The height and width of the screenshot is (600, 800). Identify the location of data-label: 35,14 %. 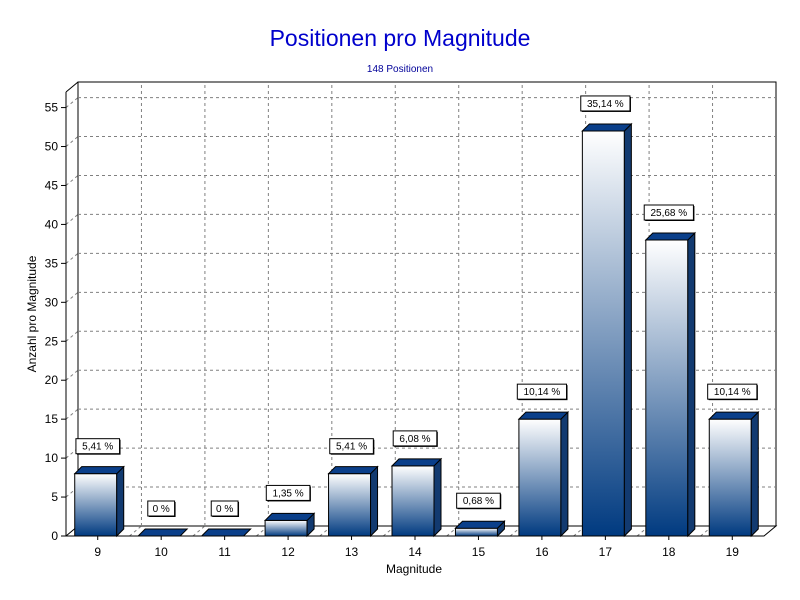
(605, 103).